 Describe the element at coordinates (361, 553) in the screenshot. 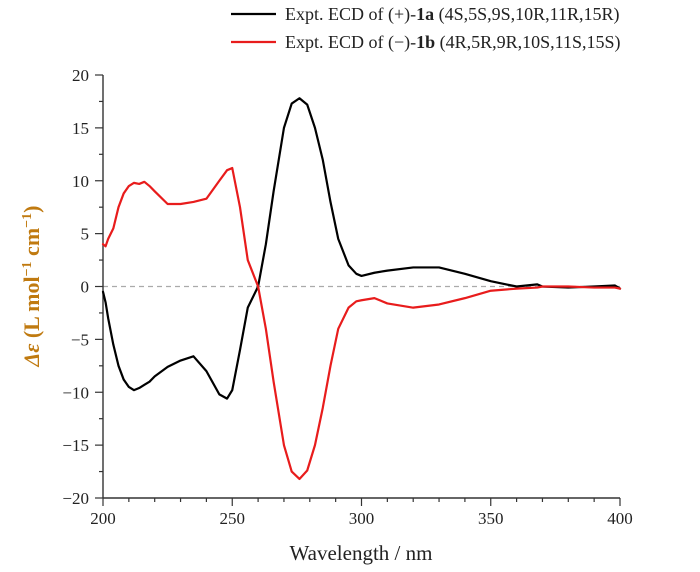

I see `x-axis-title: Wavelength / nm` at that location.